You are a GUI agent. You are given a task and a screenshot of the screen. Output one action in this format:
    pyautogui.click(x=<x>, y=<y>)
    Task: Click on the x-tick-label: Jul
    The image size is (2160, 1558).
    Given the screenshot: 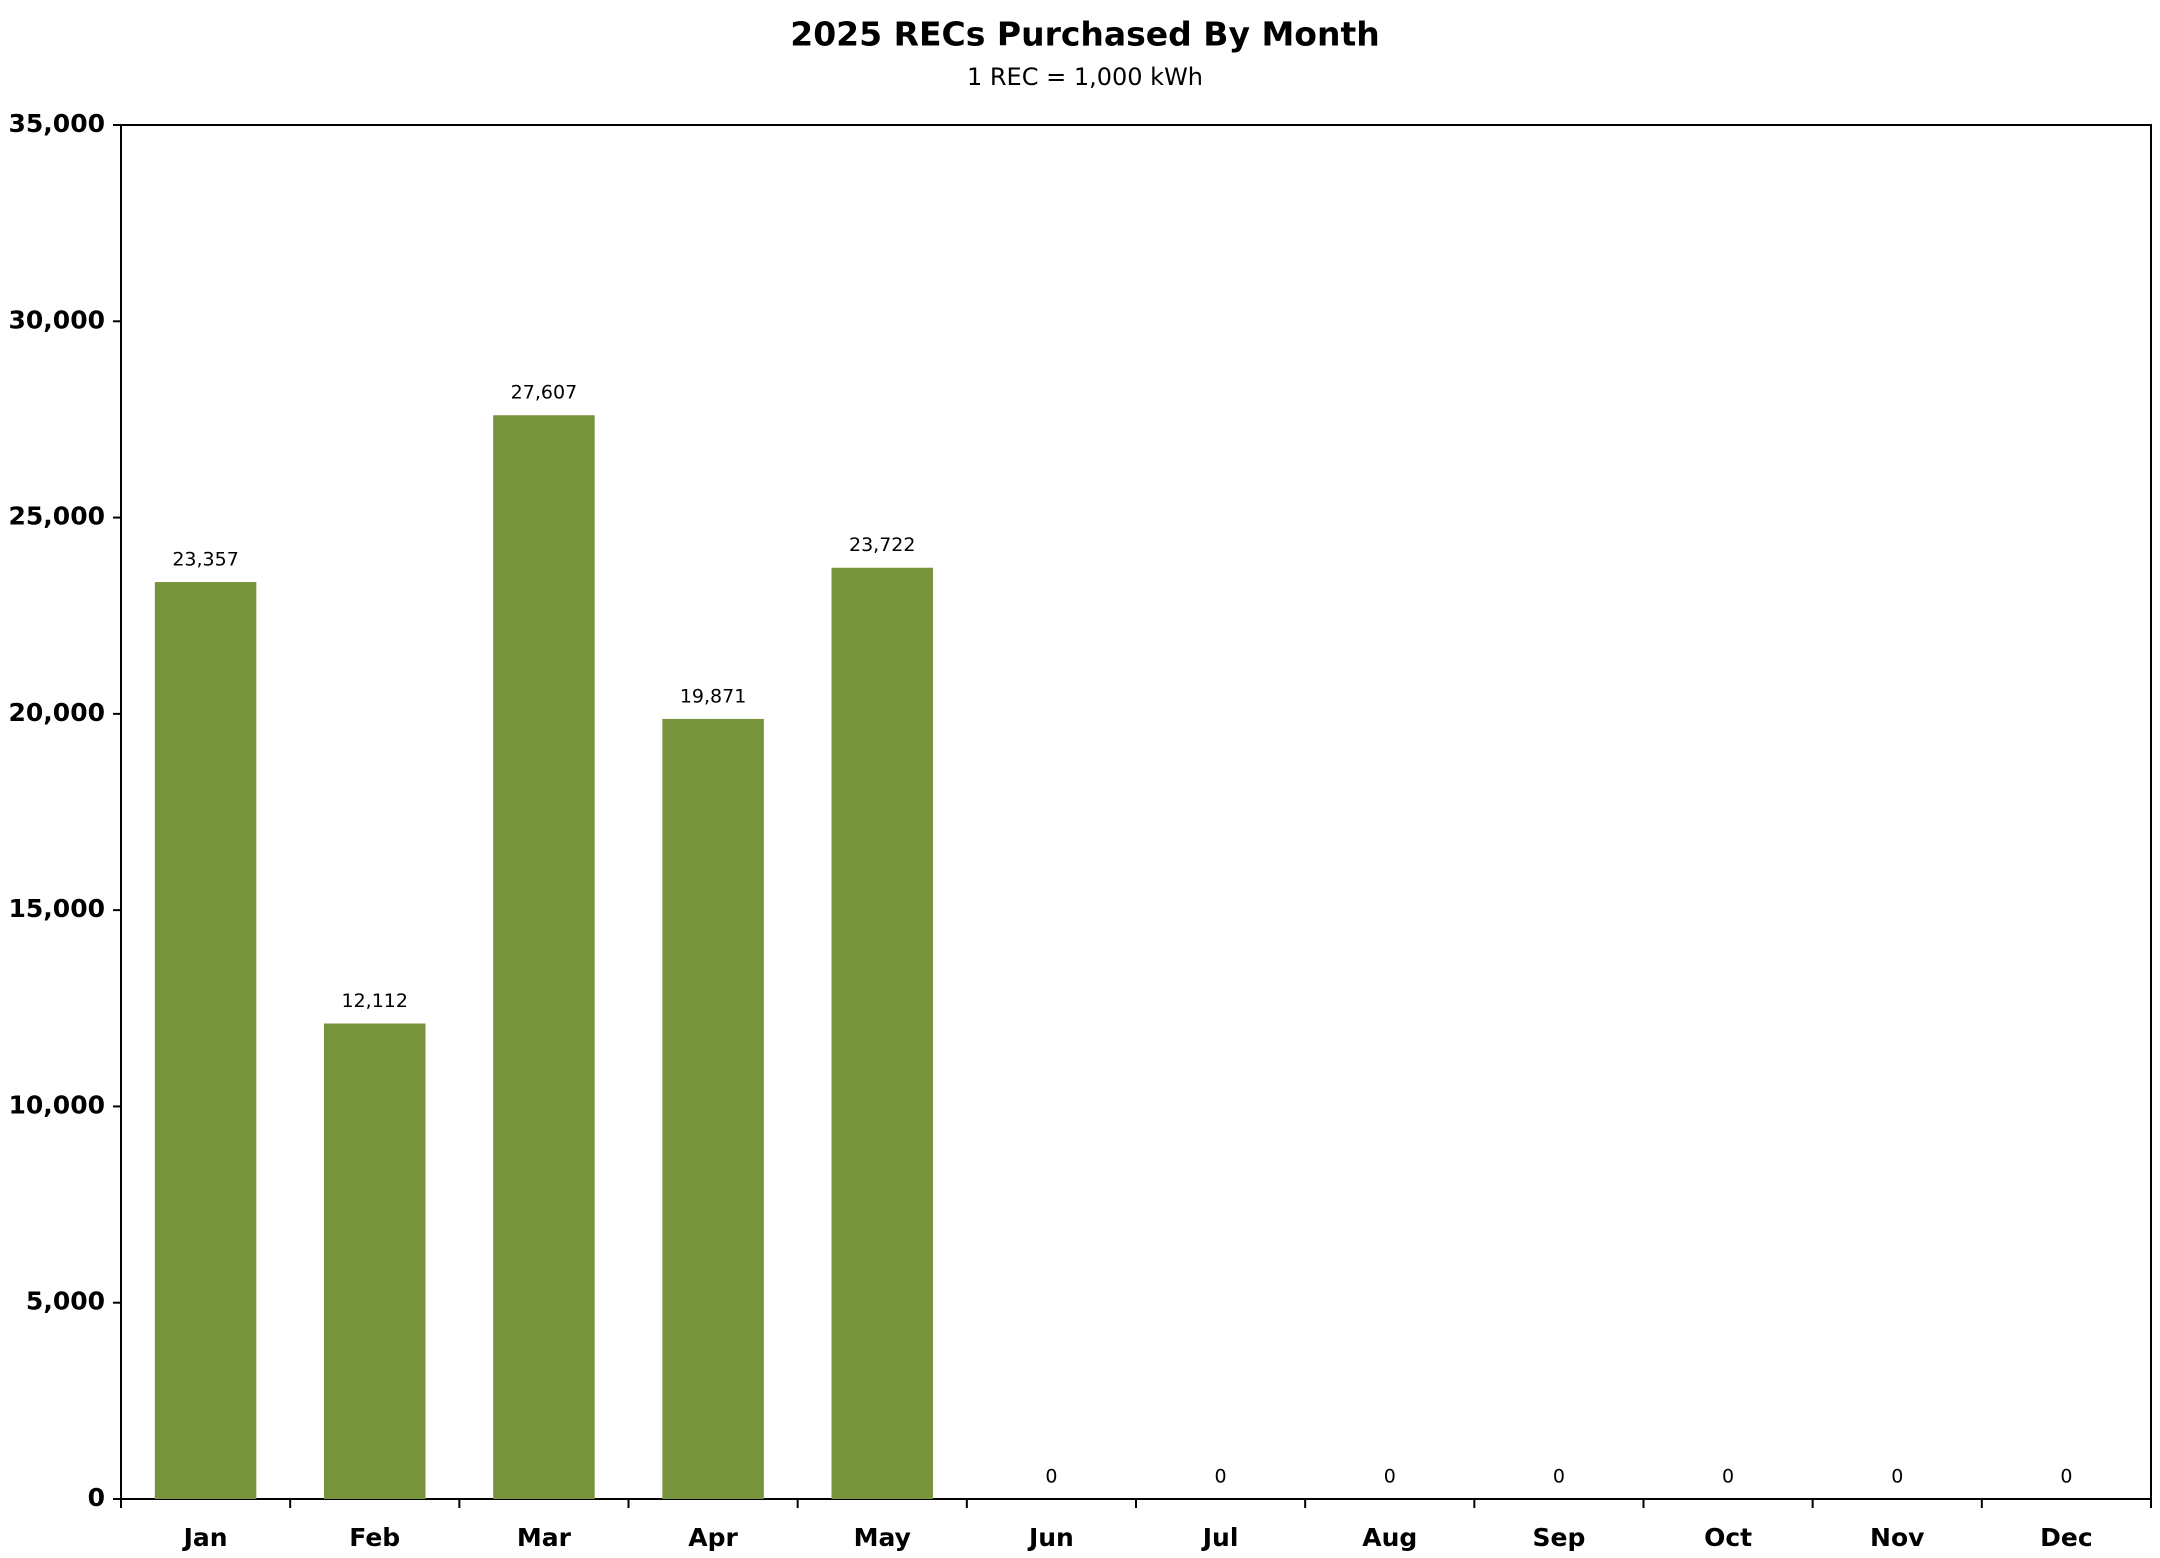 What is the action you would take?
    pyautogui.click(x=1220, y=1537)
    